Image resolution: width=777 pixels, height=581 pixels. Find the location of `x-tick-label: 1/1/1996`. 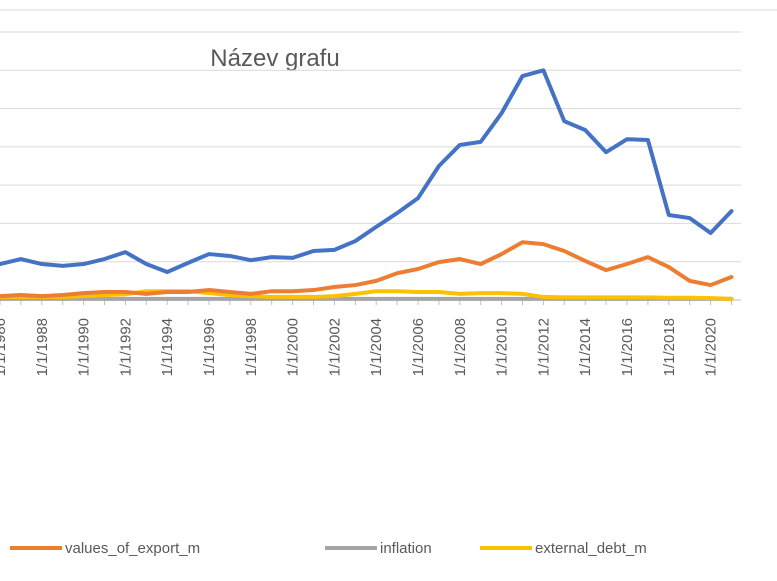

x-tick-label: 1/1/1996 is located at coordinates (209, 347).